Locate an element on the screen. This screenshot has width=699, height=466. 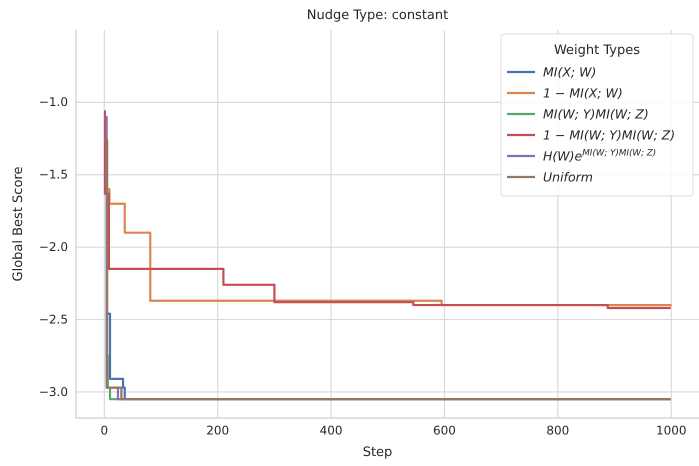
y-tick-label: −1.5 is located at coordinates (53, 175).